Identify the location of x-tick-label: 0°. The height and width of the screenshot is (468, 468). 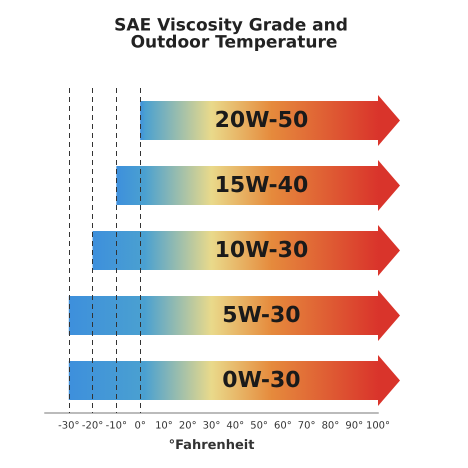
(140, 426).